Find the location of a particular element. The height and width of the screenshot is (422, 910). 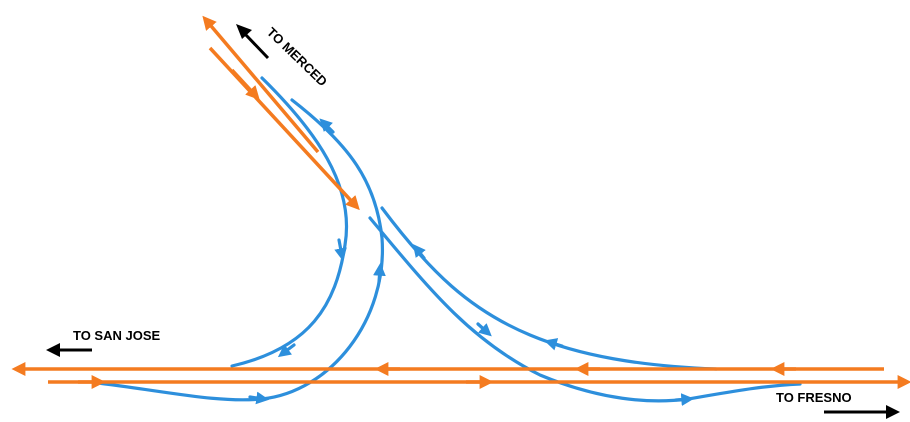

label-to-merced: TO MERCED is located at coordinates (297, 56).